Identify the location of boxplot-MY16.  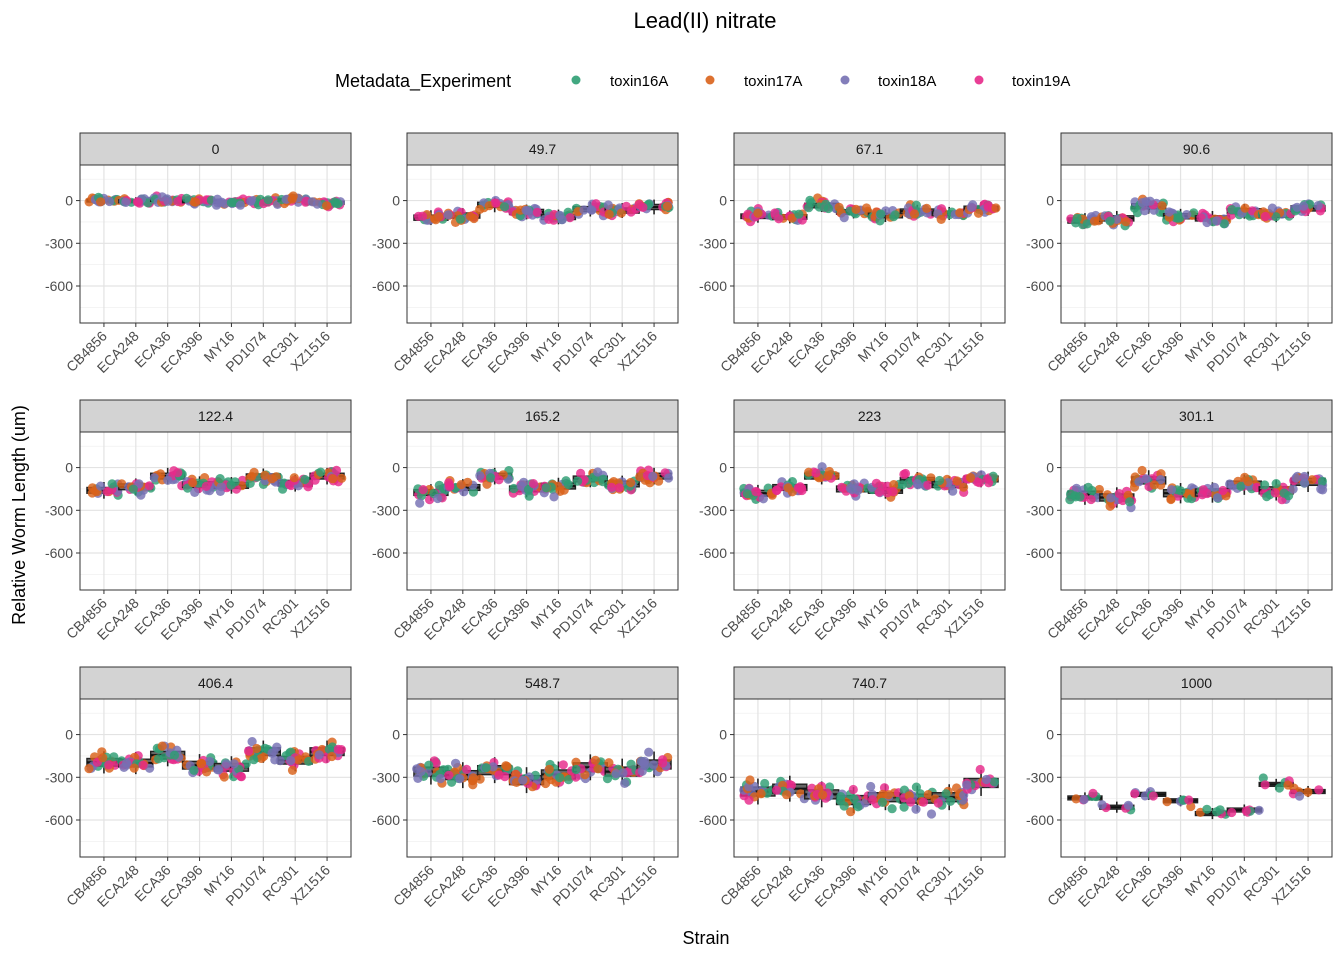
(558, 216).